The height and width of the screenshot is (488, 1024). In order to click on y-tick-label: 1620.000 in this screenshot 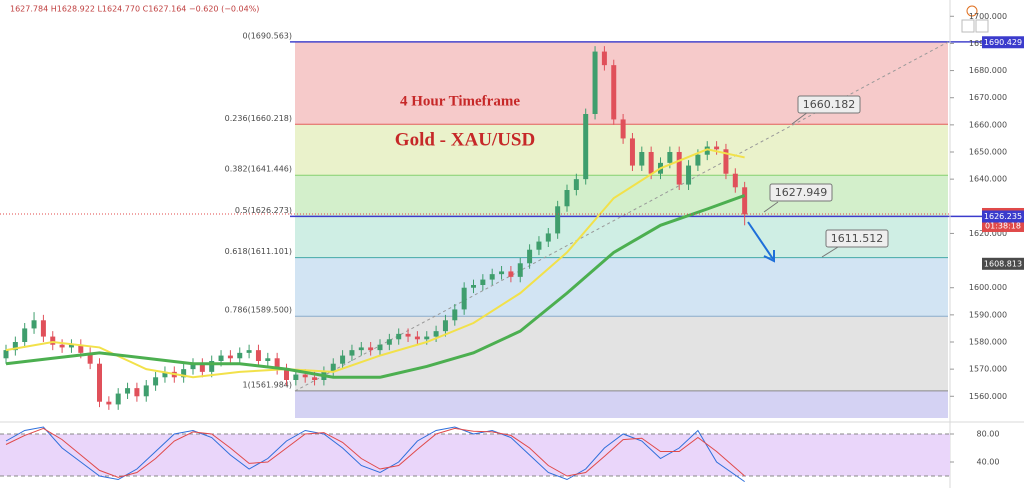, I will do `click(988, 233)`.